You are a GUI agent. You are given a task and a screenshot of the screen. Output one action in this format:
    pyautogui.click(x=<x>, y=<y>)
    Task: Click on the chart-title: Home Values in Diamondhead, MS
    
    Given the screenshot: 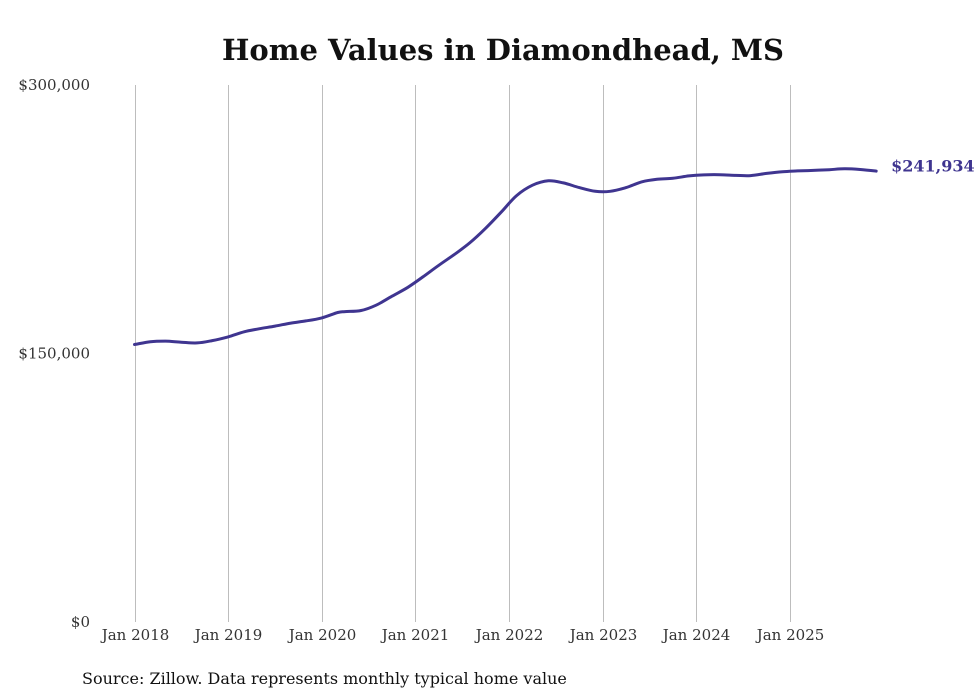 What is the action you would take?
    pyautogui.click(x=503, y=50)
    